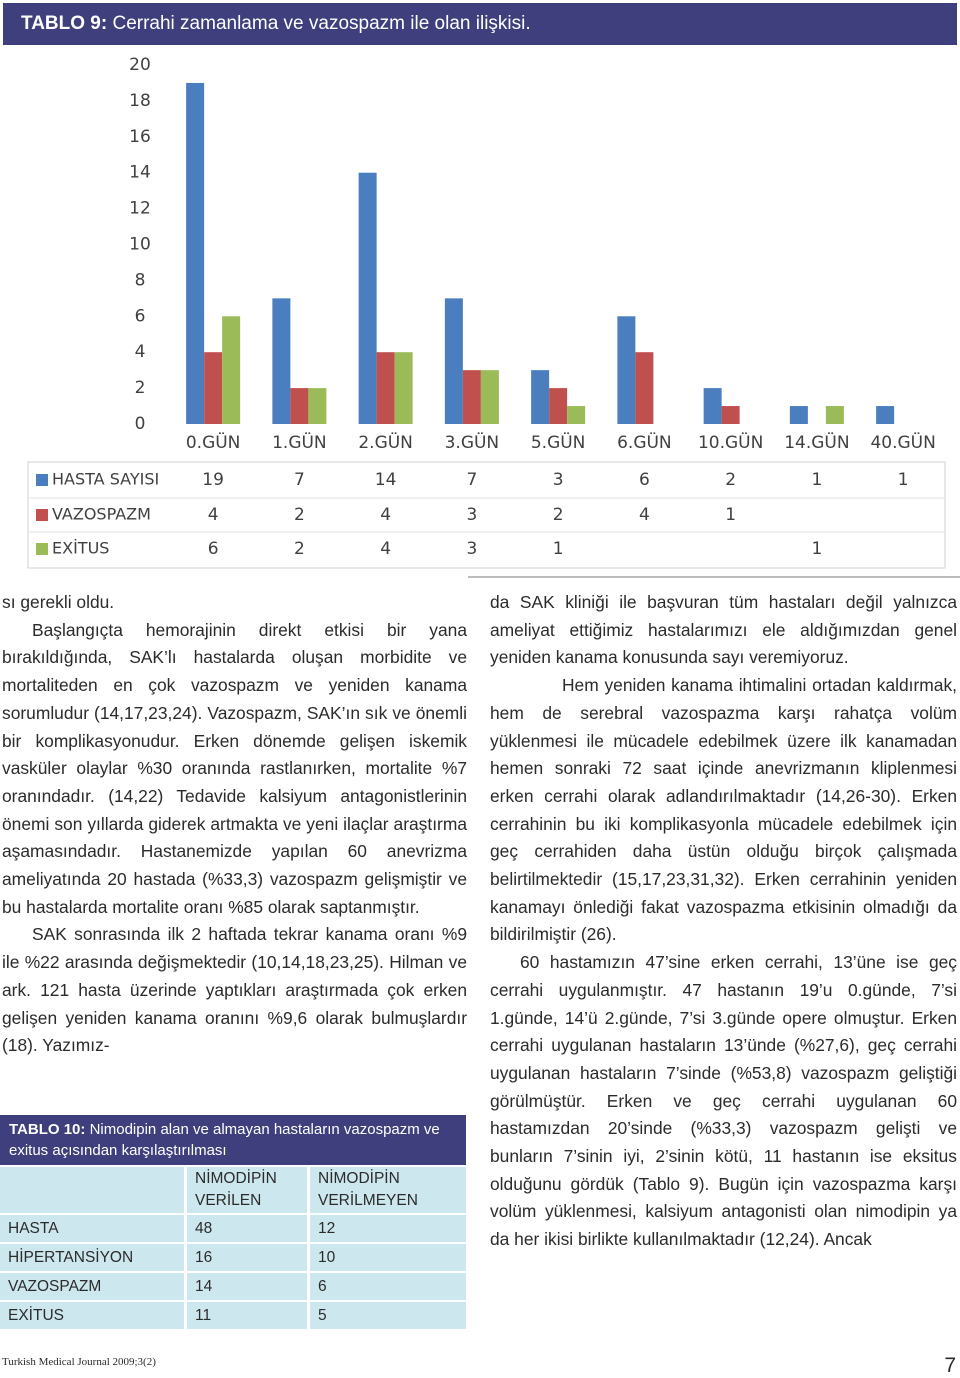 This screenshot has width=960, height=1378. I want to click on x-tick-label: 3.GÜN, so click(472, 442).